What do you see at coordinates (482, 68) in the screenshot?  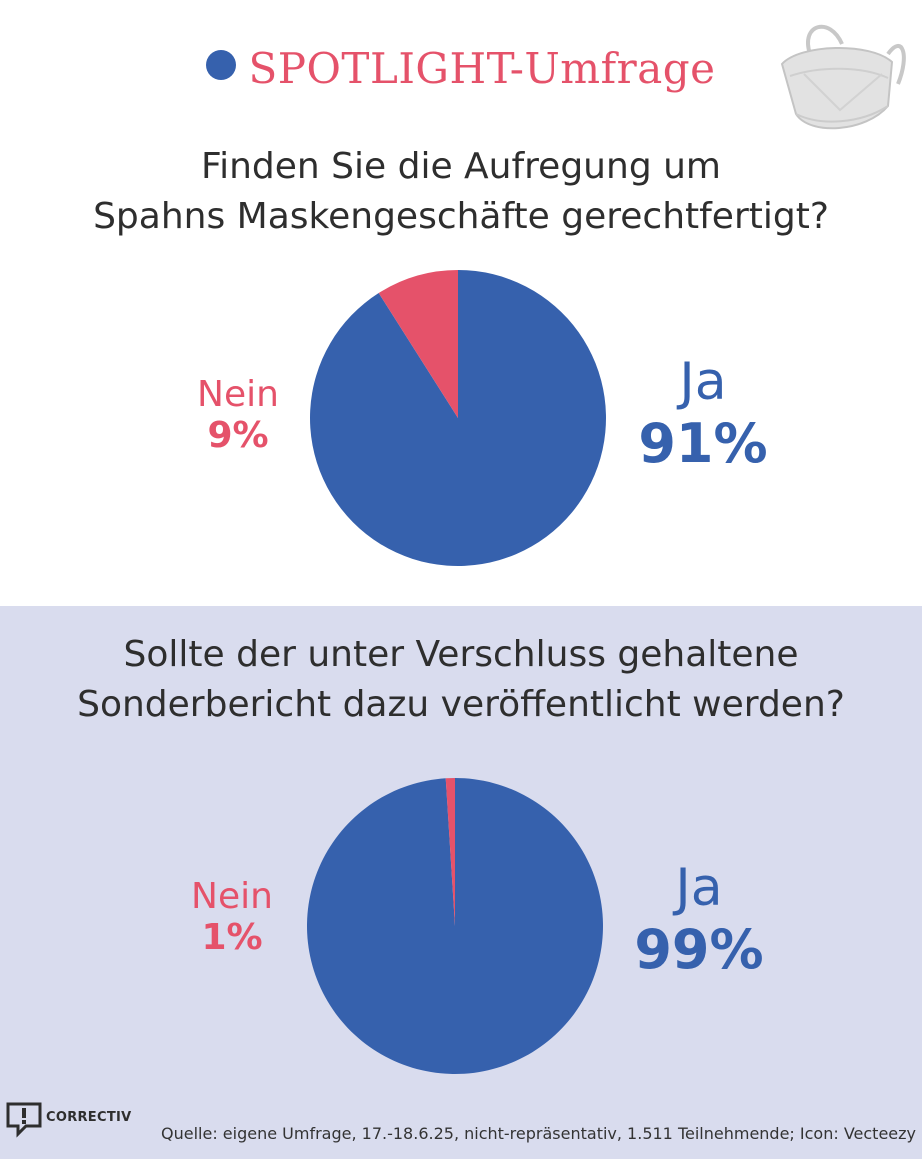 I see `header-title: SPOTLIGHT-Umfrage` at bounding box center [482, 68].